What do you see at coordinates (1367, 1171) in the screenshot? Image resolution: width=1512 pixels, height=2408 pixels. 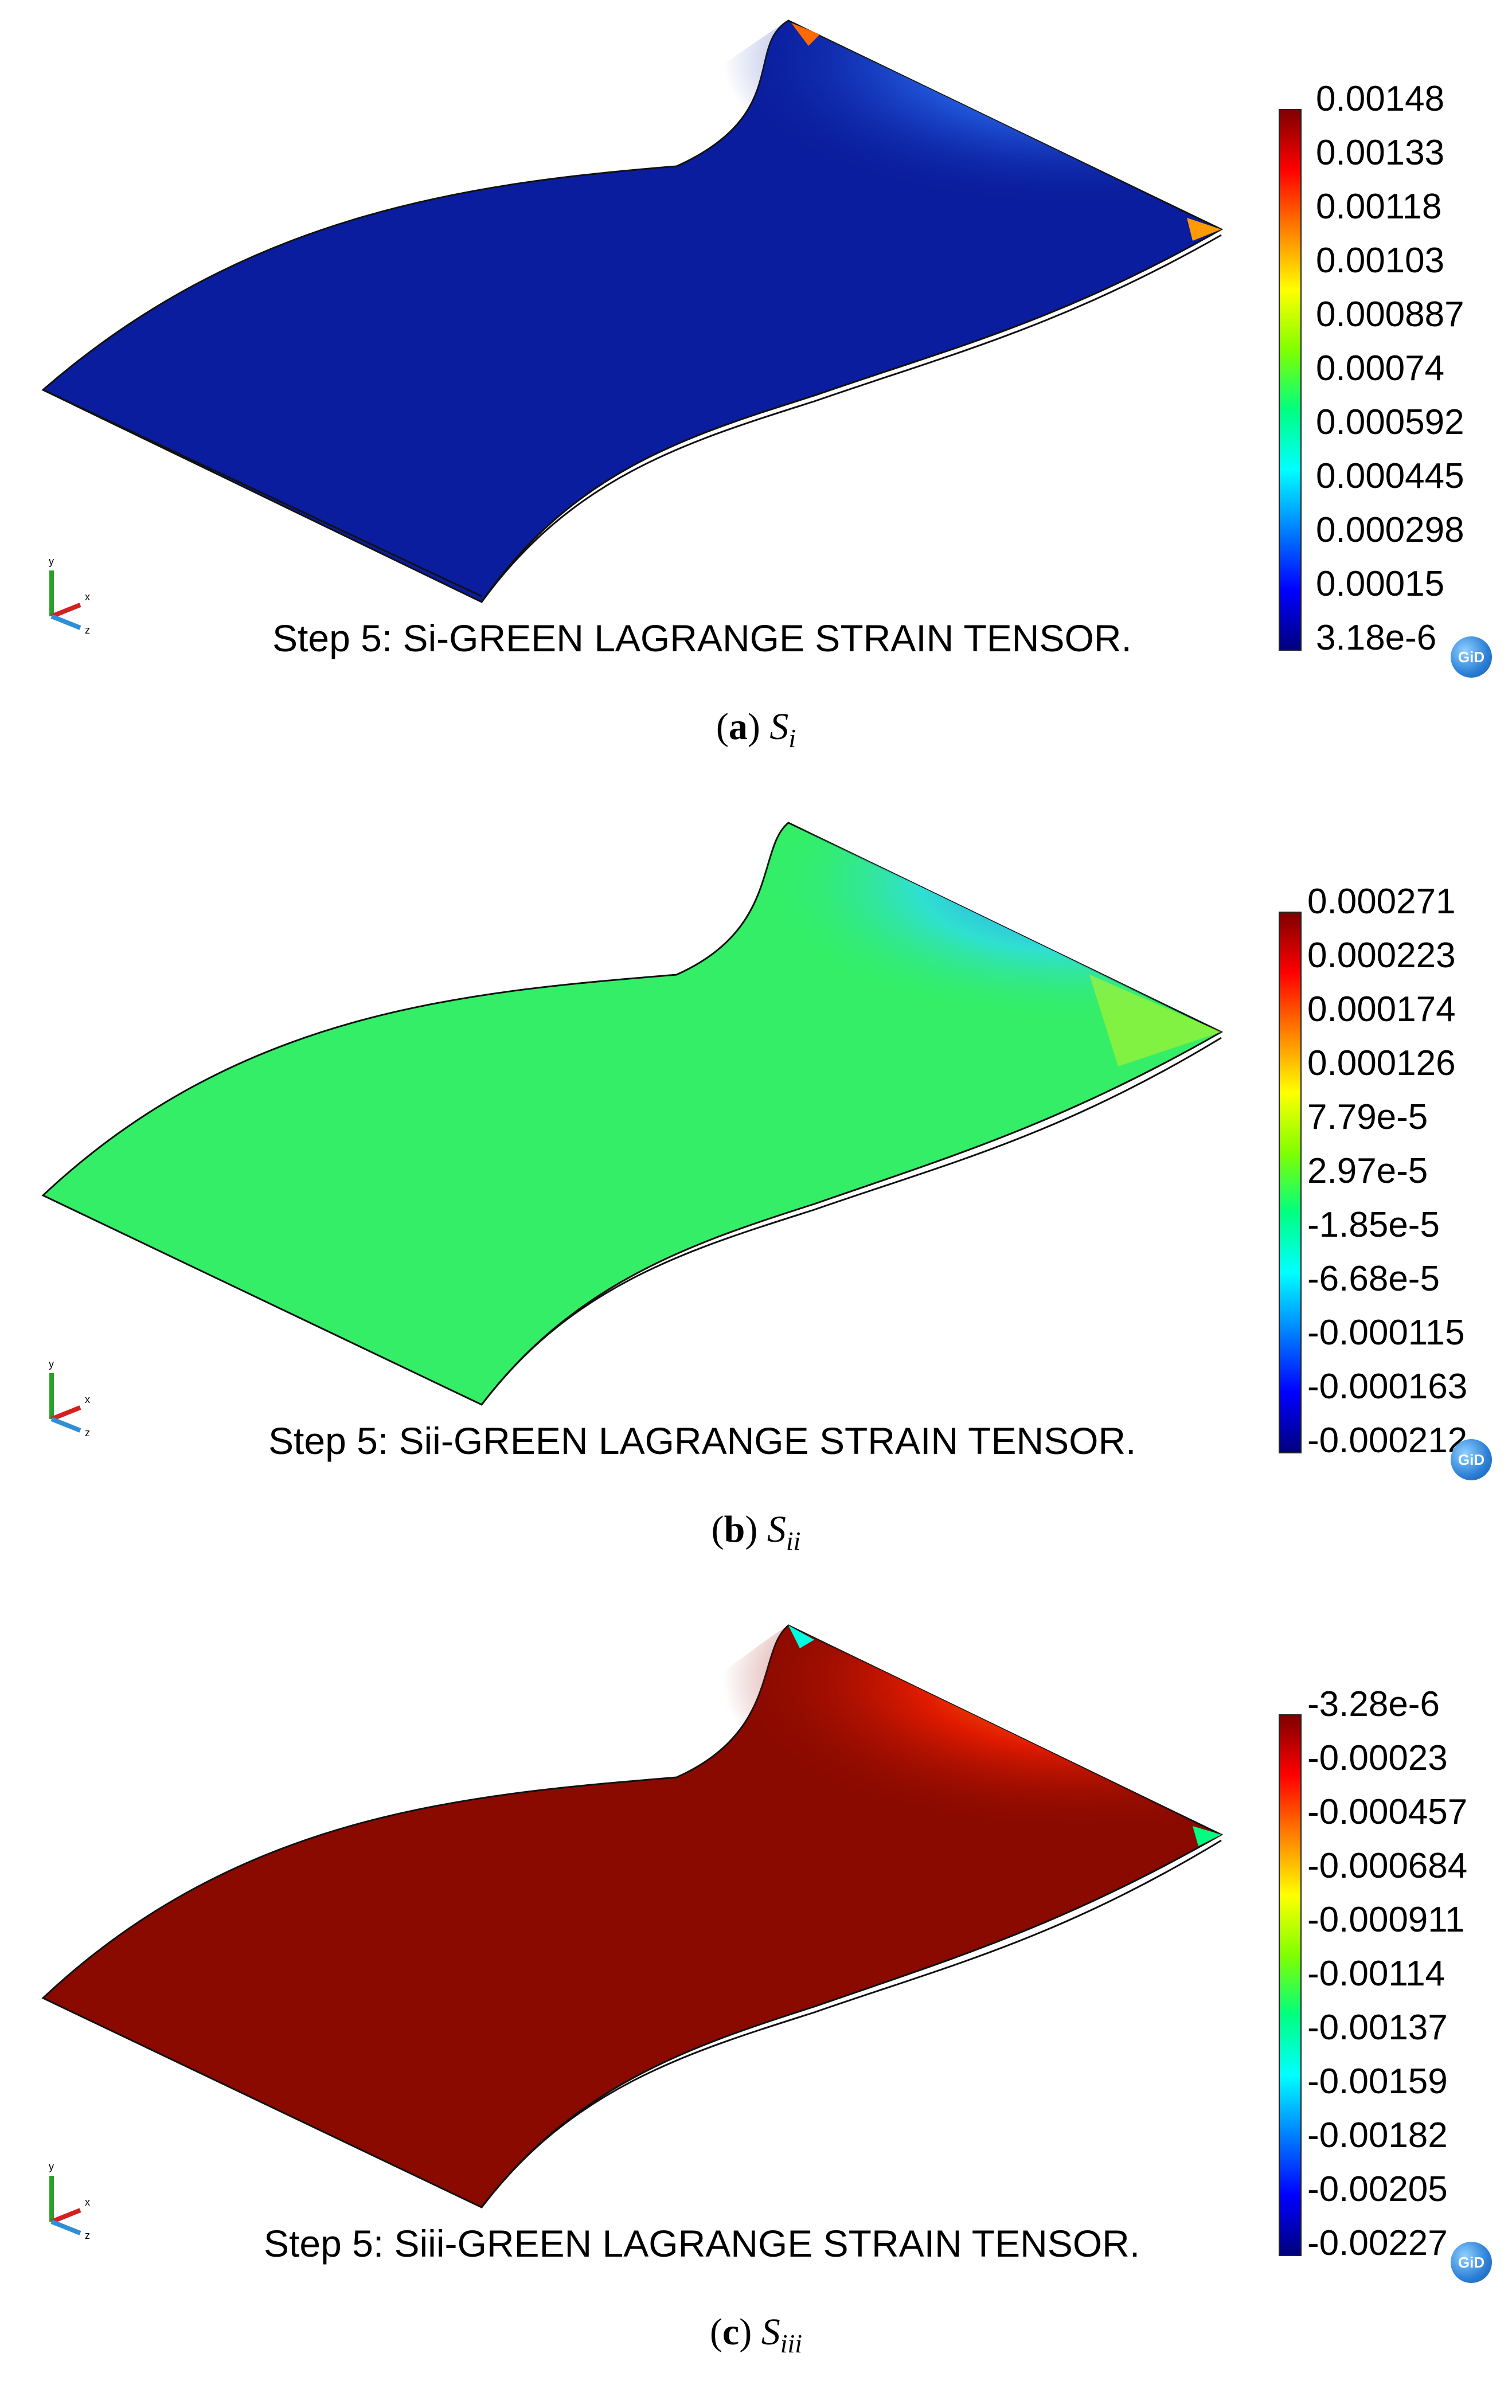 I see `colorbar-tick-label: 2.97e-5` at bounding box center [1367, 1171].